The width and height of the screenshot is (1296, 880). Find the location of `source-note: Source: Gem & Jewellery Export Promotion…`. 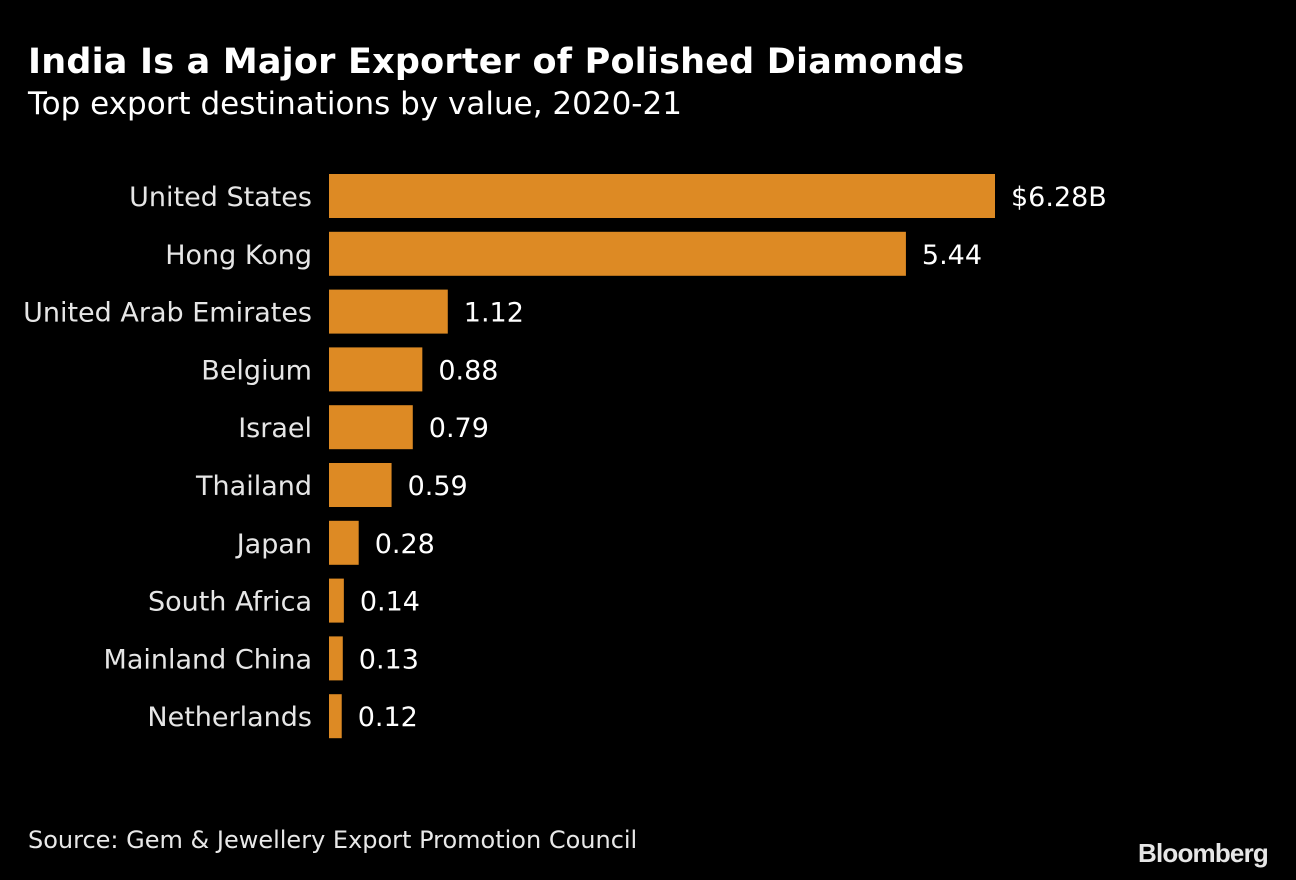

source-note: Source: Gem & Jewellery Export Promotion… is located at coordinates (333, 840).